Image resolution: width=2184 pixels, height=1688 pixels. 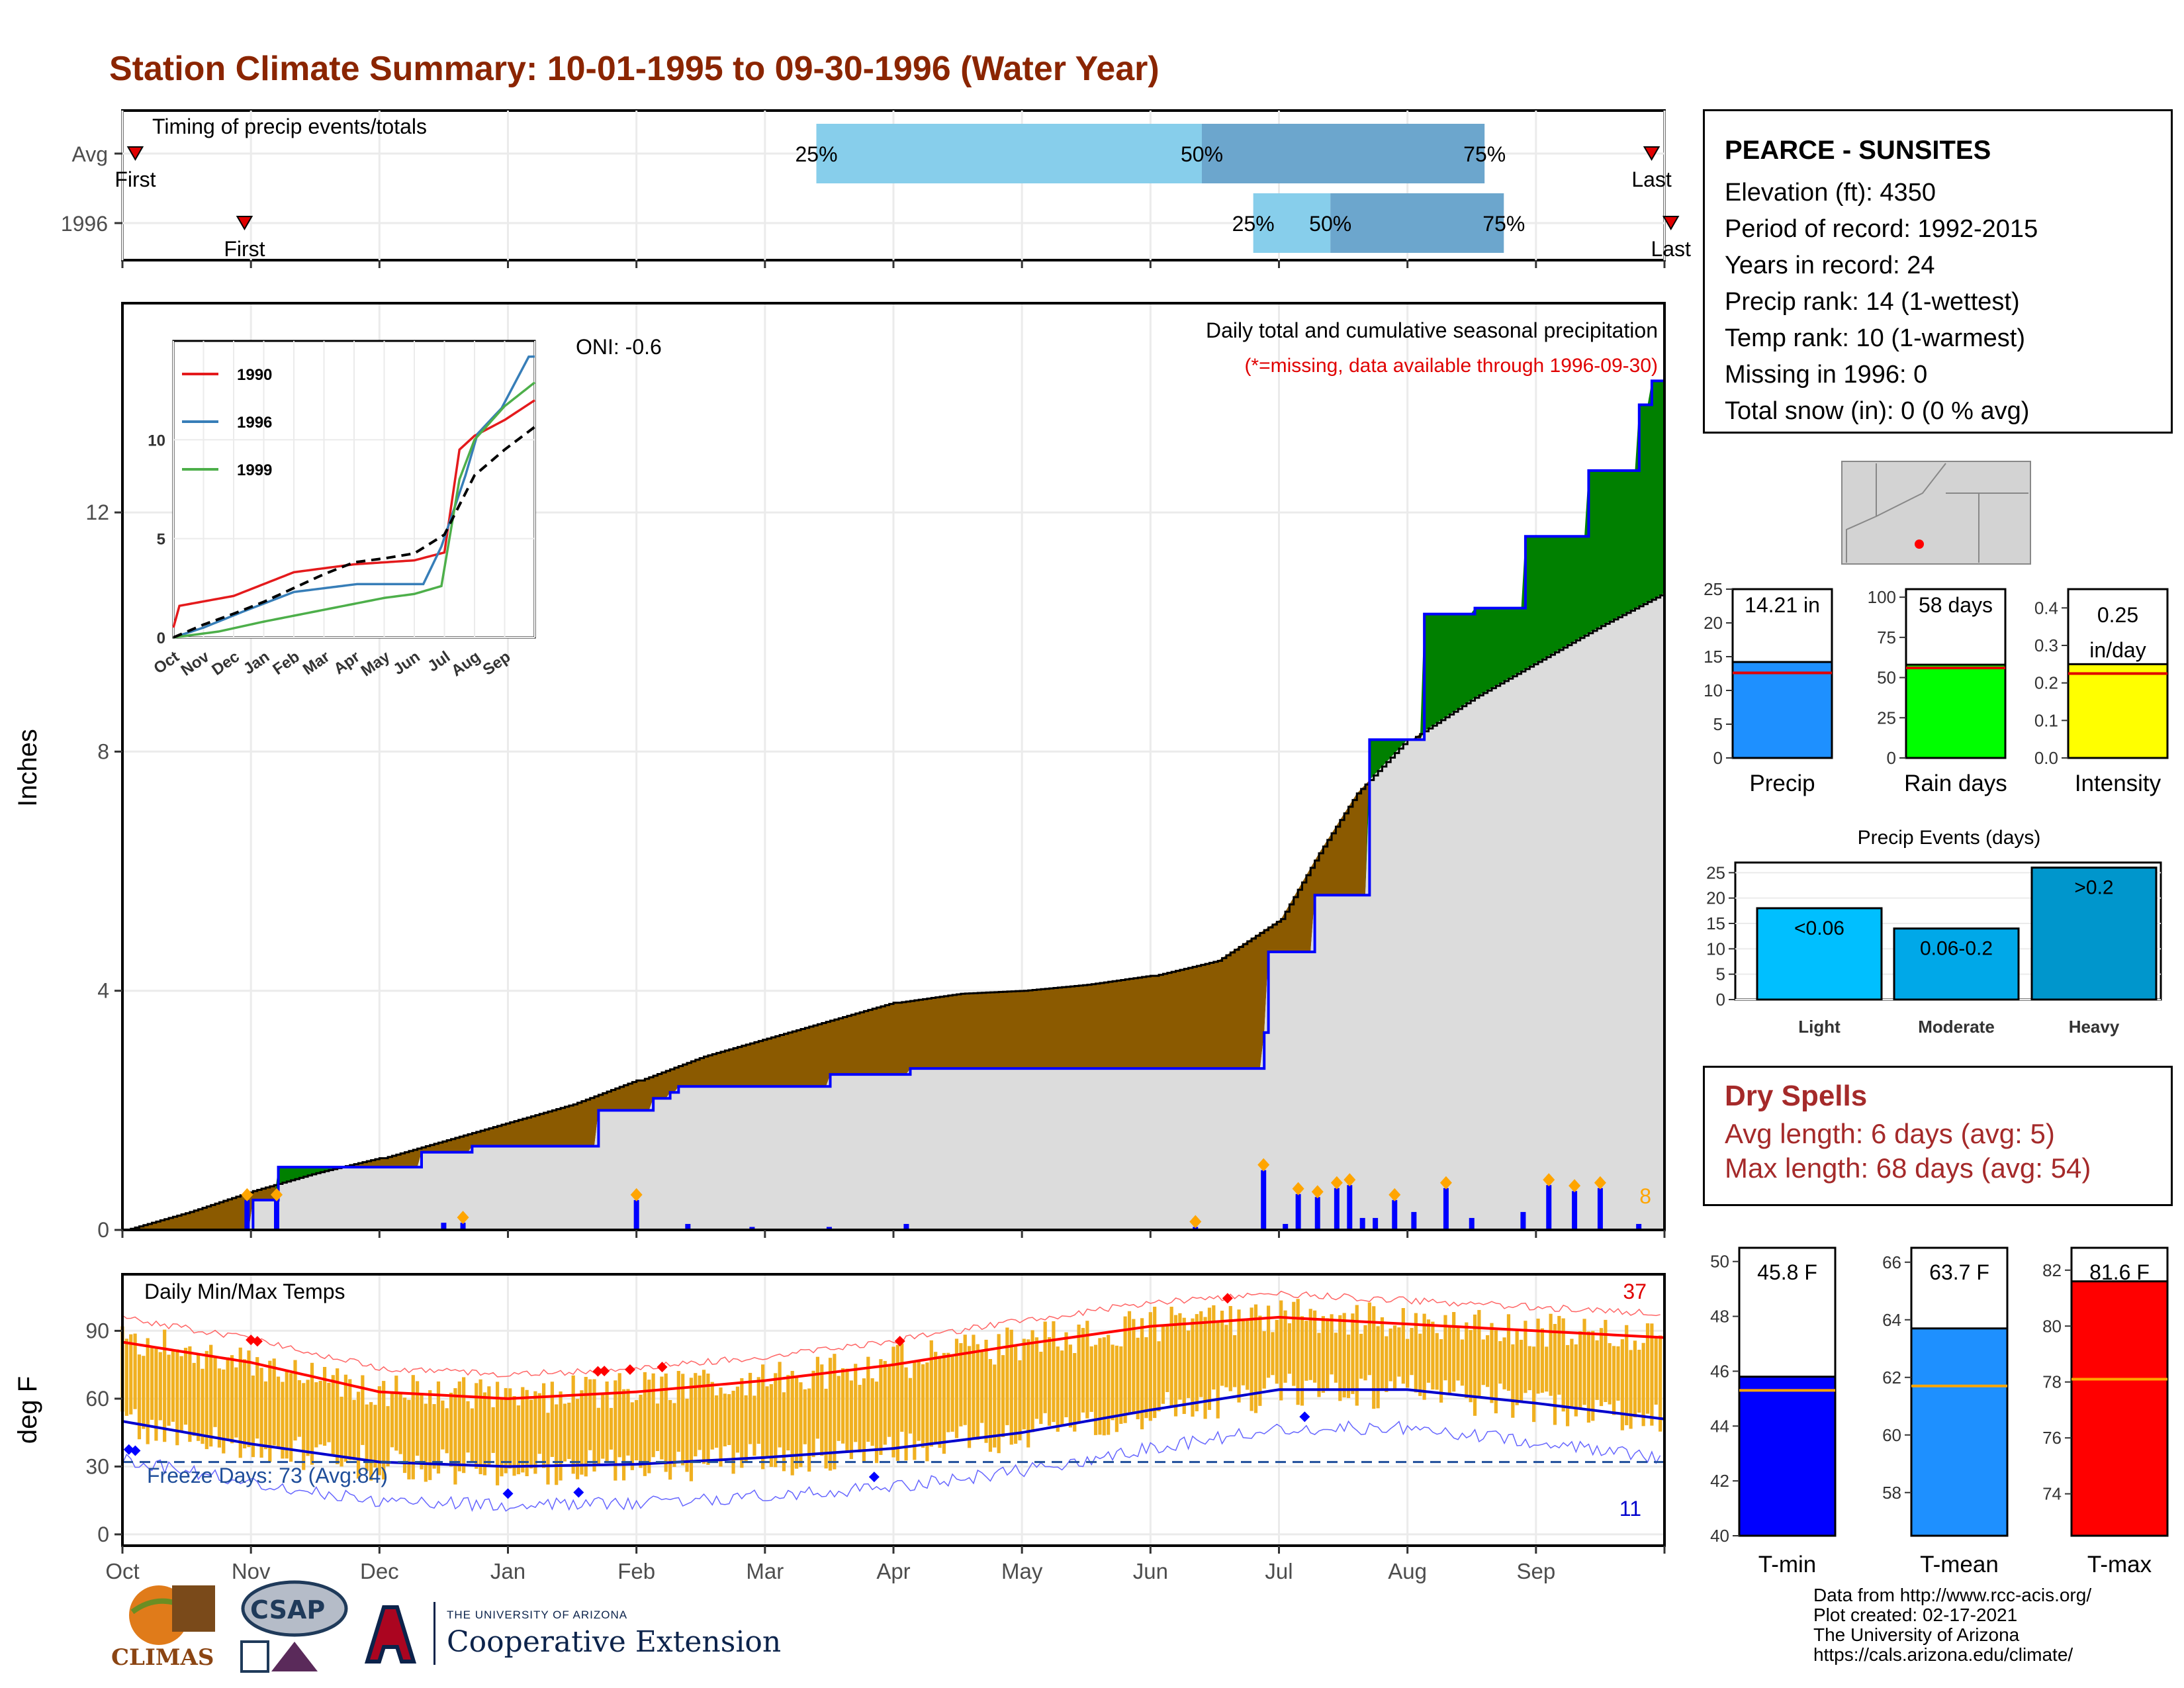 I want to click on inset-legend-label: 1990, so click(x=255, y=375).